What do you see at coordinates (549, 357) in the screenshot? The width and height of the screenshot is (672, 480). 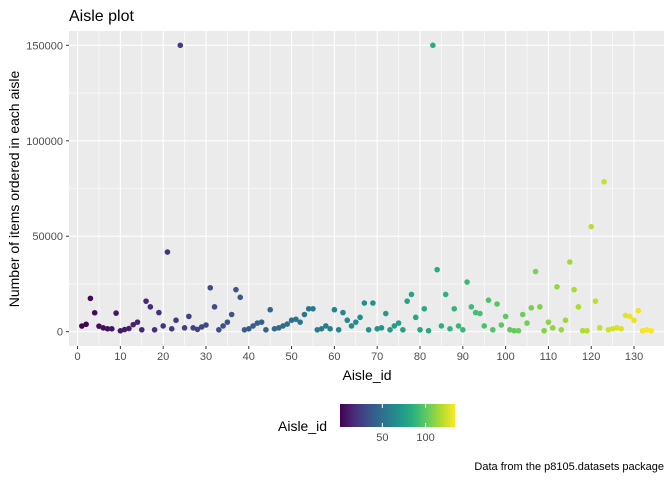 I see `x-tick-label: 110` at bounding box center [549, 357].